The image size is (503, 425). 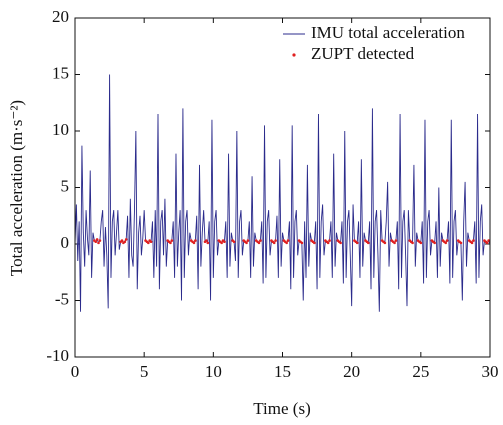 I want to click on x-tick-label: 10, so click(x=213, y=371).